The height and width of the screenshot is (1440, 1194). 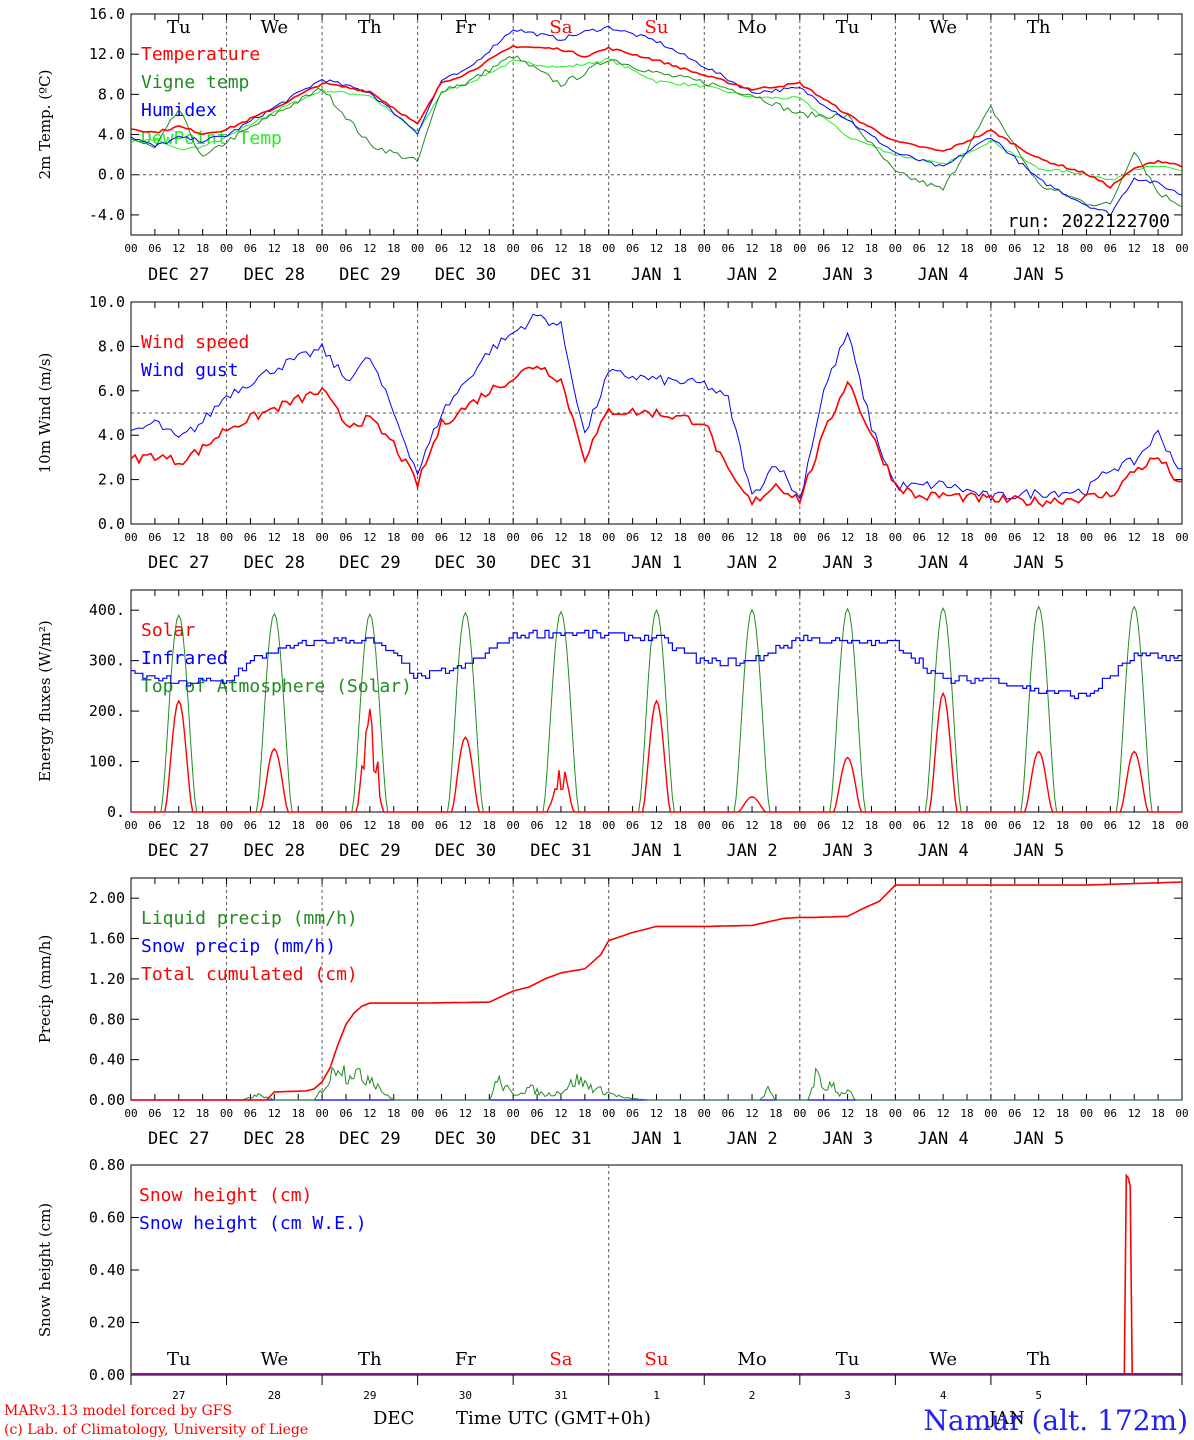 I want to click on month-label-jan: JAN, so click(x=1006, y=1418).